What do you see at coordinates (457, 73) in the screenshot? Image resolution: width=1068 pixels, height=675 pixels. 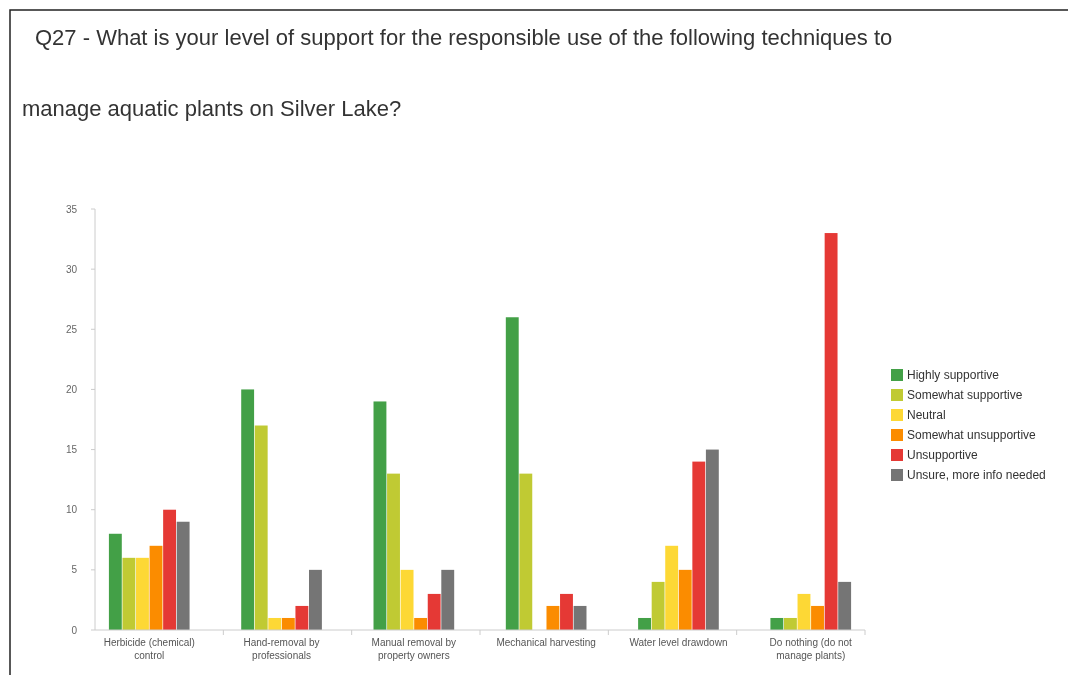 I see `chart-title: Q27 - What is your level of support for the responsible use of the following techniques to manage aquatic plants on Silver Lake?` at bounding box center [457, 73].